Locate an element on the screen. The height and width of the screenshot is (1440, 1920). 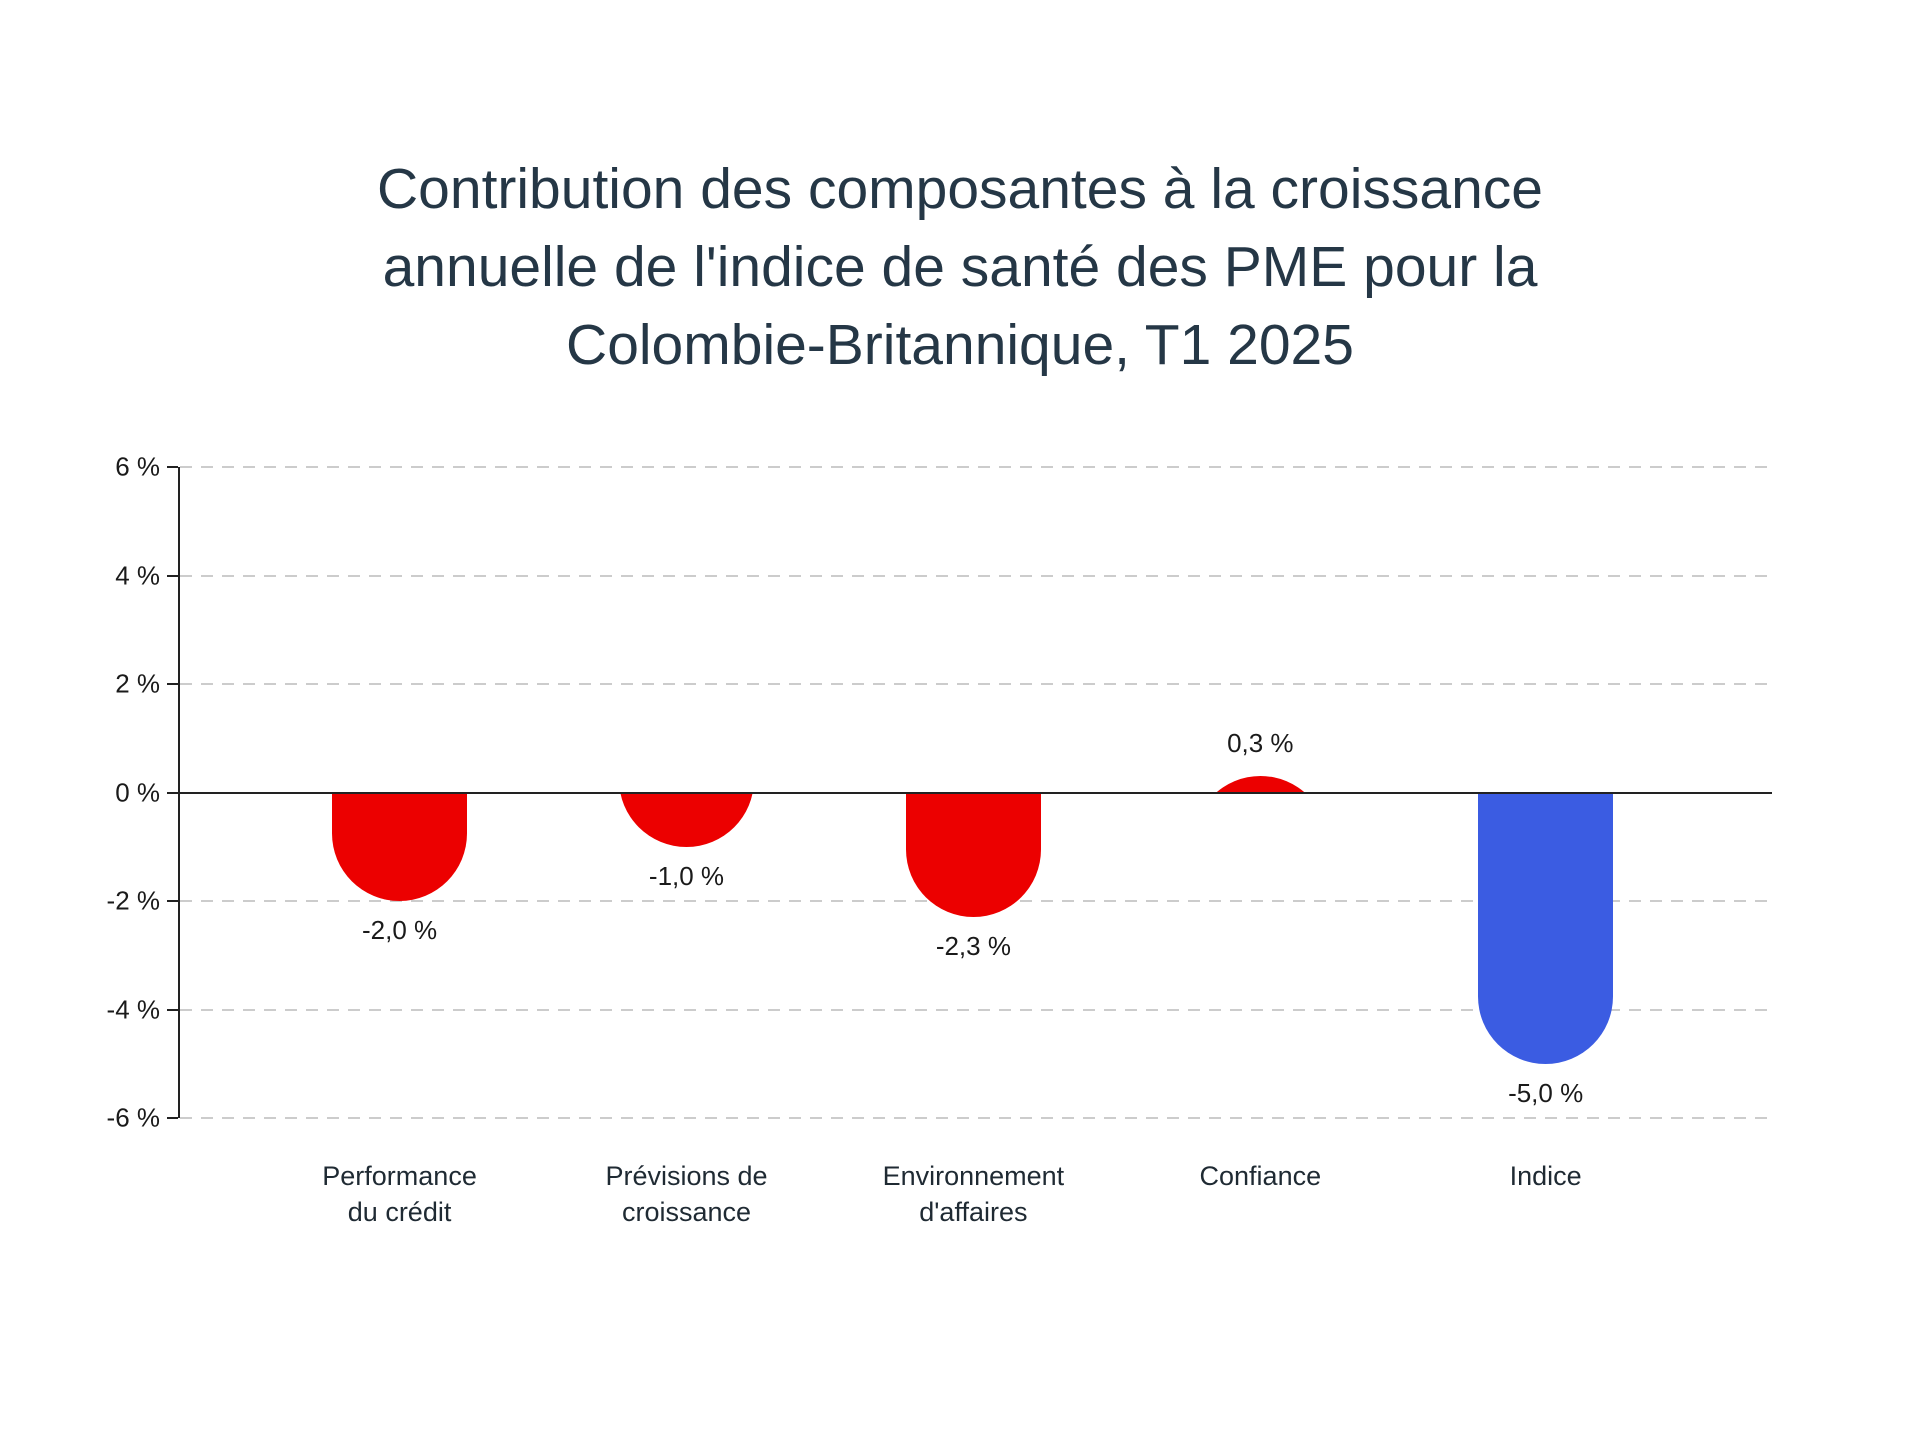
category-label-line: d'affaires is located at coordinates (973, 1212).